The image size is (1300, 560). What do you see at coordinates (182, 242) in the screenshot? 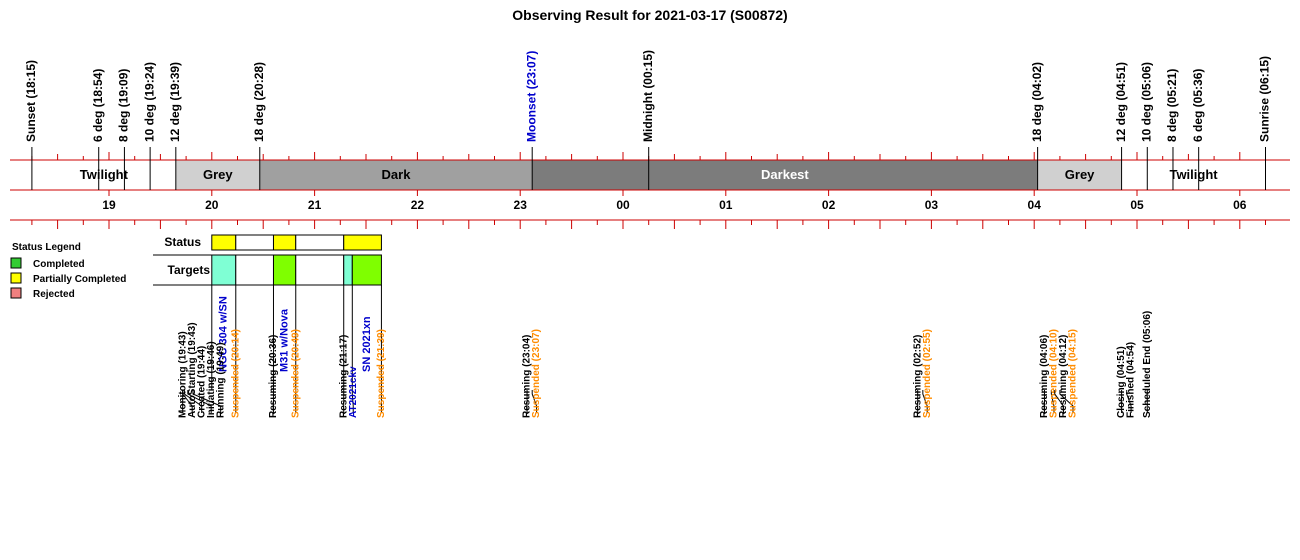
I see `status-row-label: Status` at bounding box center [182, 242].